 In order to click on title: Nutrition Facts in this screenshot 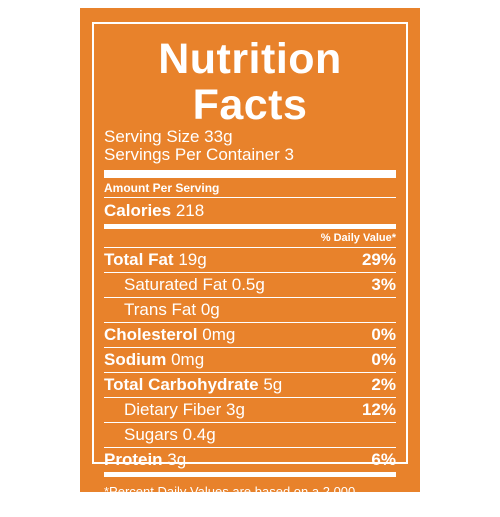, I will do `click(250, 82)`.